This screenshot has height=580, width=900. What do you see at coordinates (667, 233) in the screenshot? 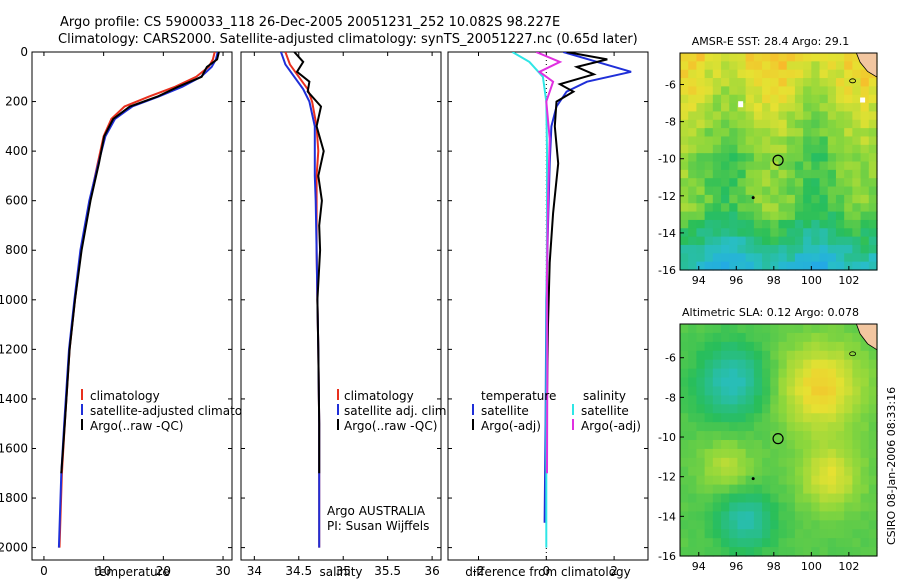
I see `y-tick-label: -14` at bounding box center [667, 233].